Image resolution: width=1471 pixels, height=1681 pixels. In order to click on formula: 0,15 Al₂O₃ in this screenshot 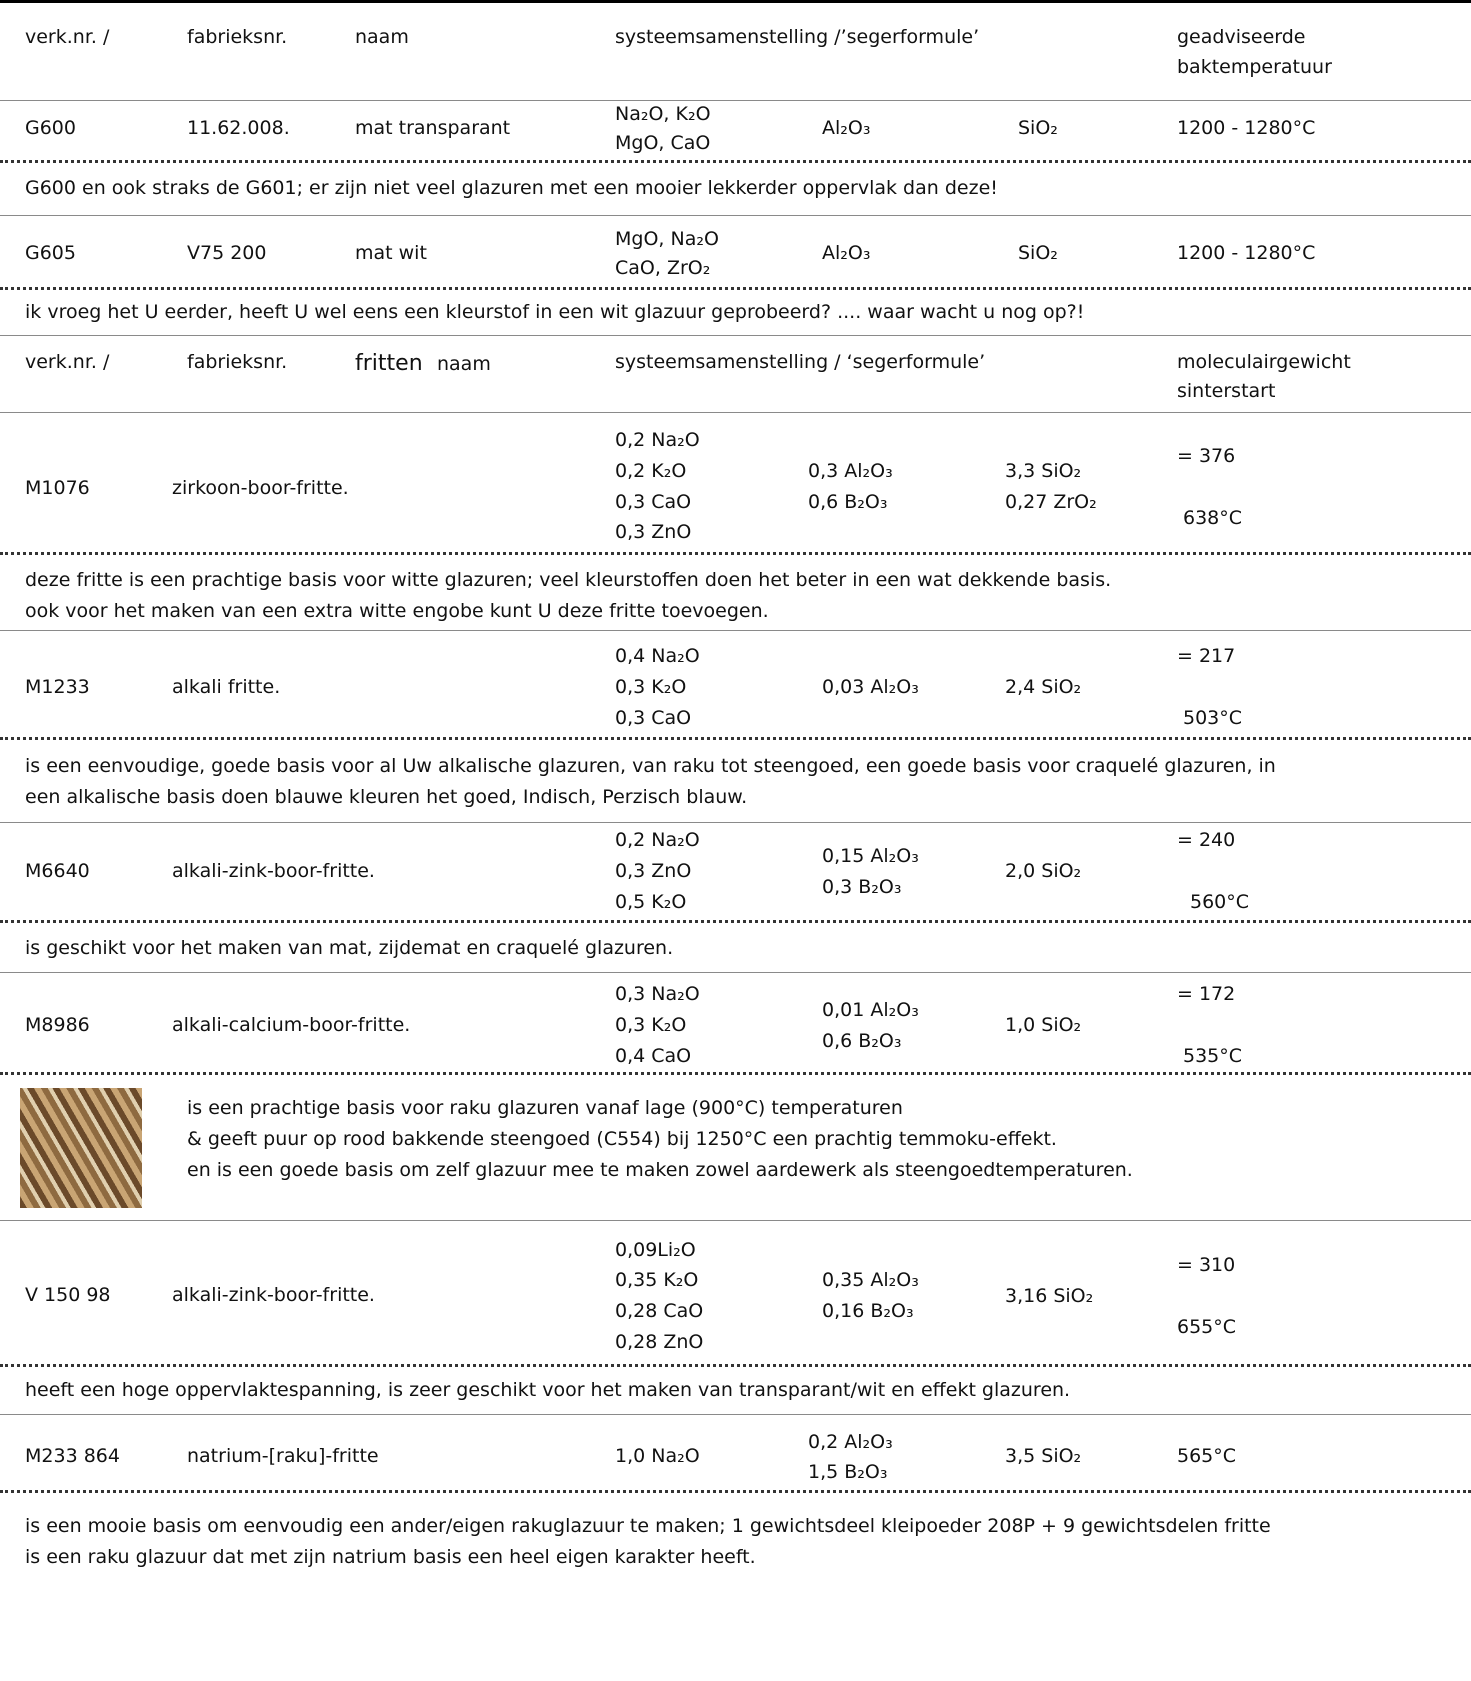, I will do `click(870, 856)`.